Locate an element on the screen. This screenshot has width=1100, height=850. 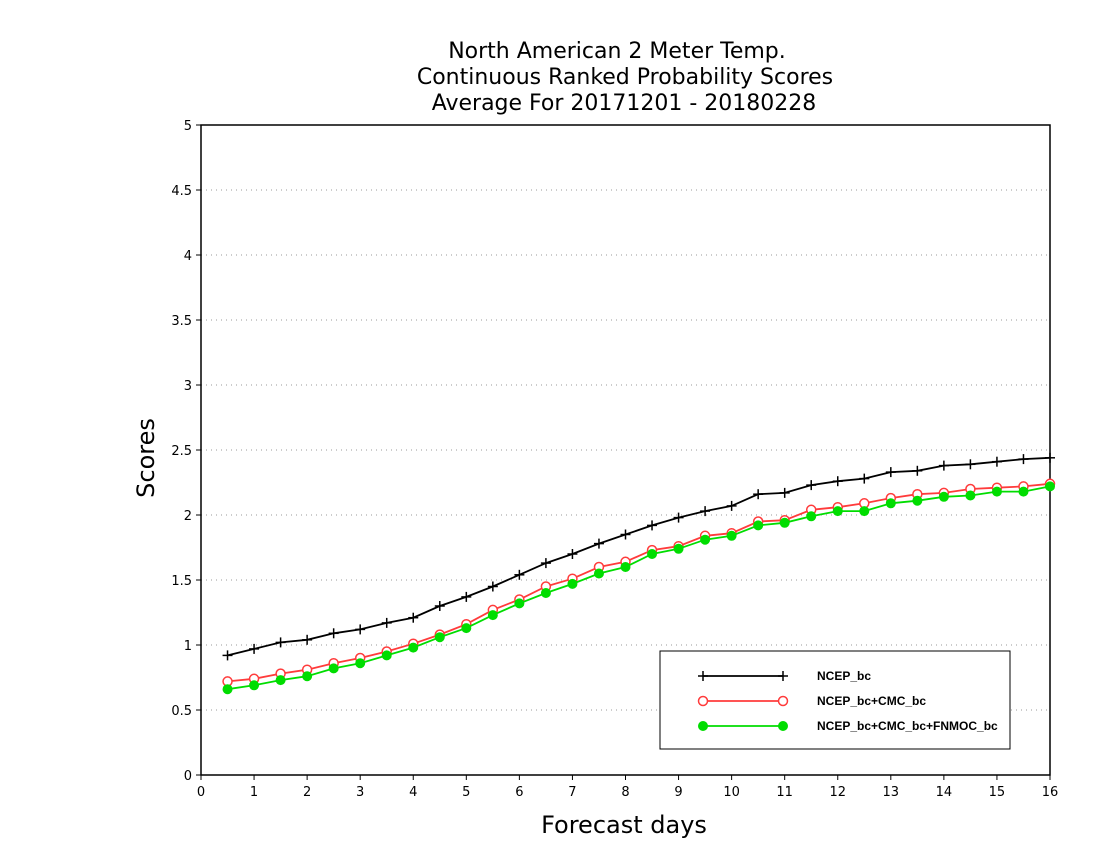
x-tick-label: 16 is located at coordinates (1050, 792).